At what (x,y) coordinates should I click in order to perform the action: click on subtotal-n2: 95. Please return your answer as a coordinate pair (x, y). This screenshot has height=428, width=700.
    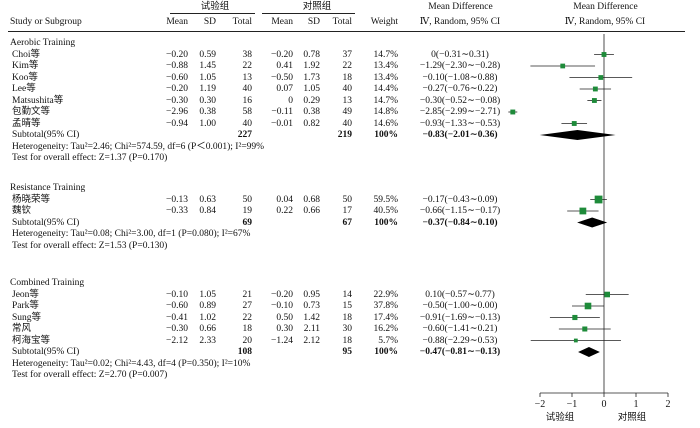
    Looking at the image, I should click on (347, 352).